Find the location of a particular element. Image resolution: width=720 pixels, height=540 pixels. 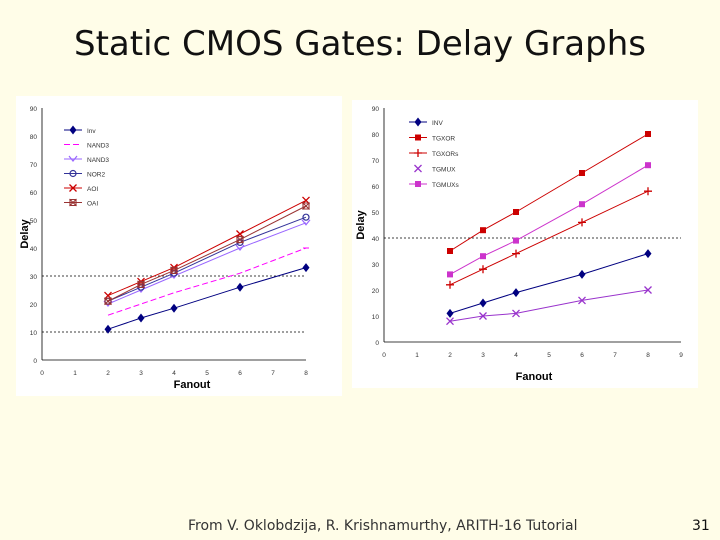

right-chart-y-tick-label: 0 is located at coordinates (377, 343).